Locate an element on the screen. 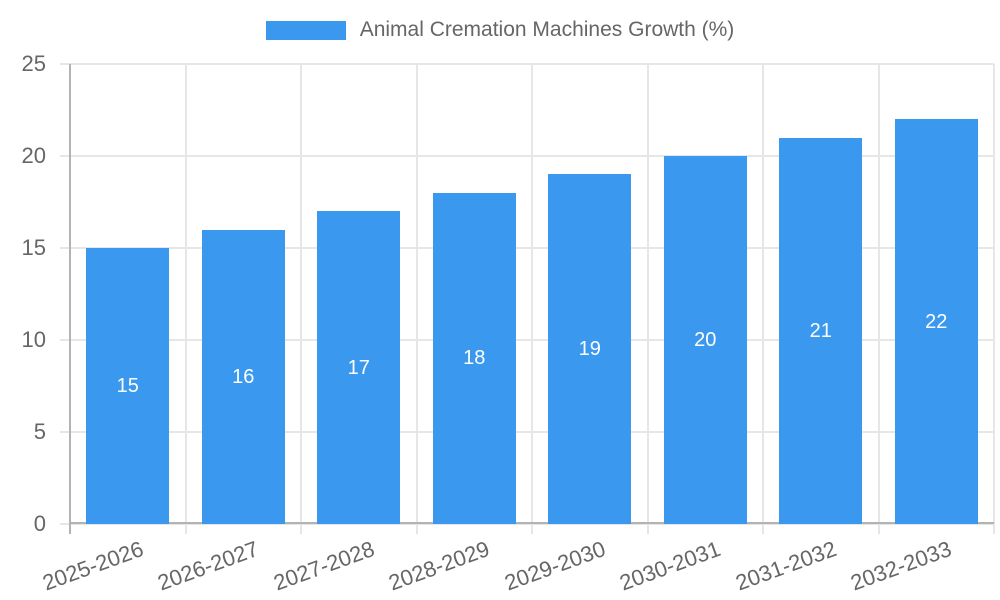  bar-2025-2026: 15 is located at coordinates (128, 386).